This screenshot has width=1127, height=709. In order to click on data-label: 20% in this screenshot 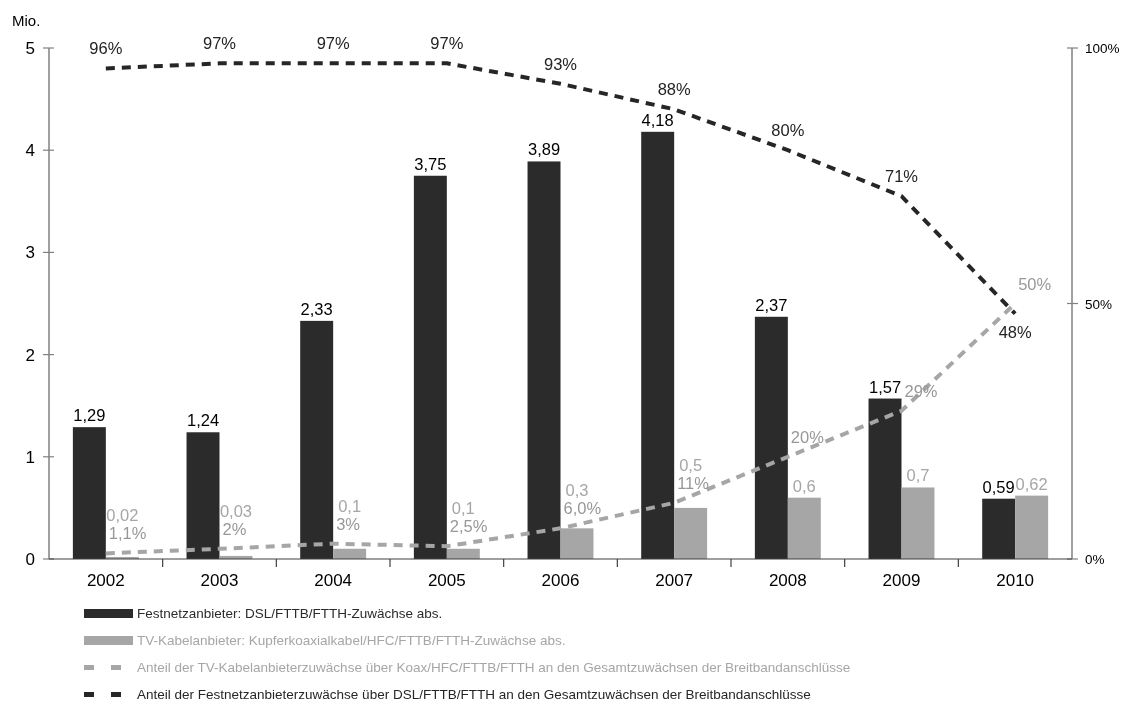, I will do `click(807, 436)`.